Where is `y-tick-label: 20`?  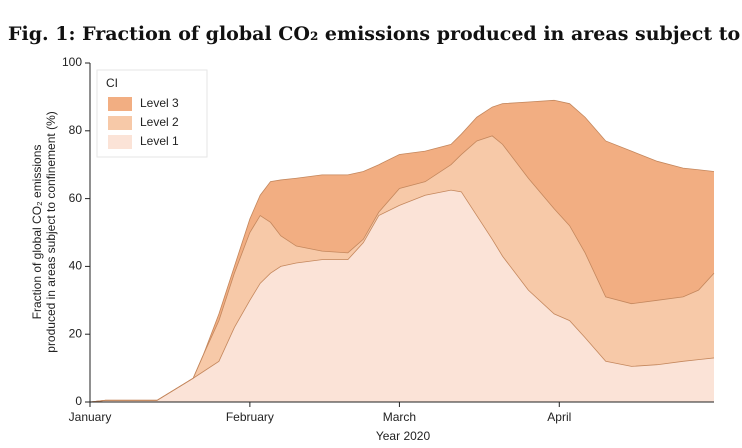 y-tick-label: 20 is located at coordinates (76, 333).